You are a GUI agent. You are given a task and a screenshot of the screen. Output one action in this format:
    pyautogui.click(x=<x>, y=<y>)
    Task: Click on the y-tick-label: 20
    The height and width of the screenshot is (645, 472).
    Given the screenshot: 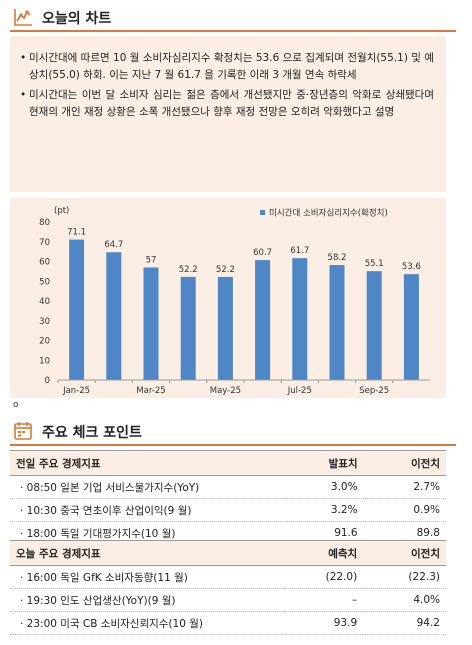 What is the action you would take?
    pyautogui.click(x=44, y=342)
    